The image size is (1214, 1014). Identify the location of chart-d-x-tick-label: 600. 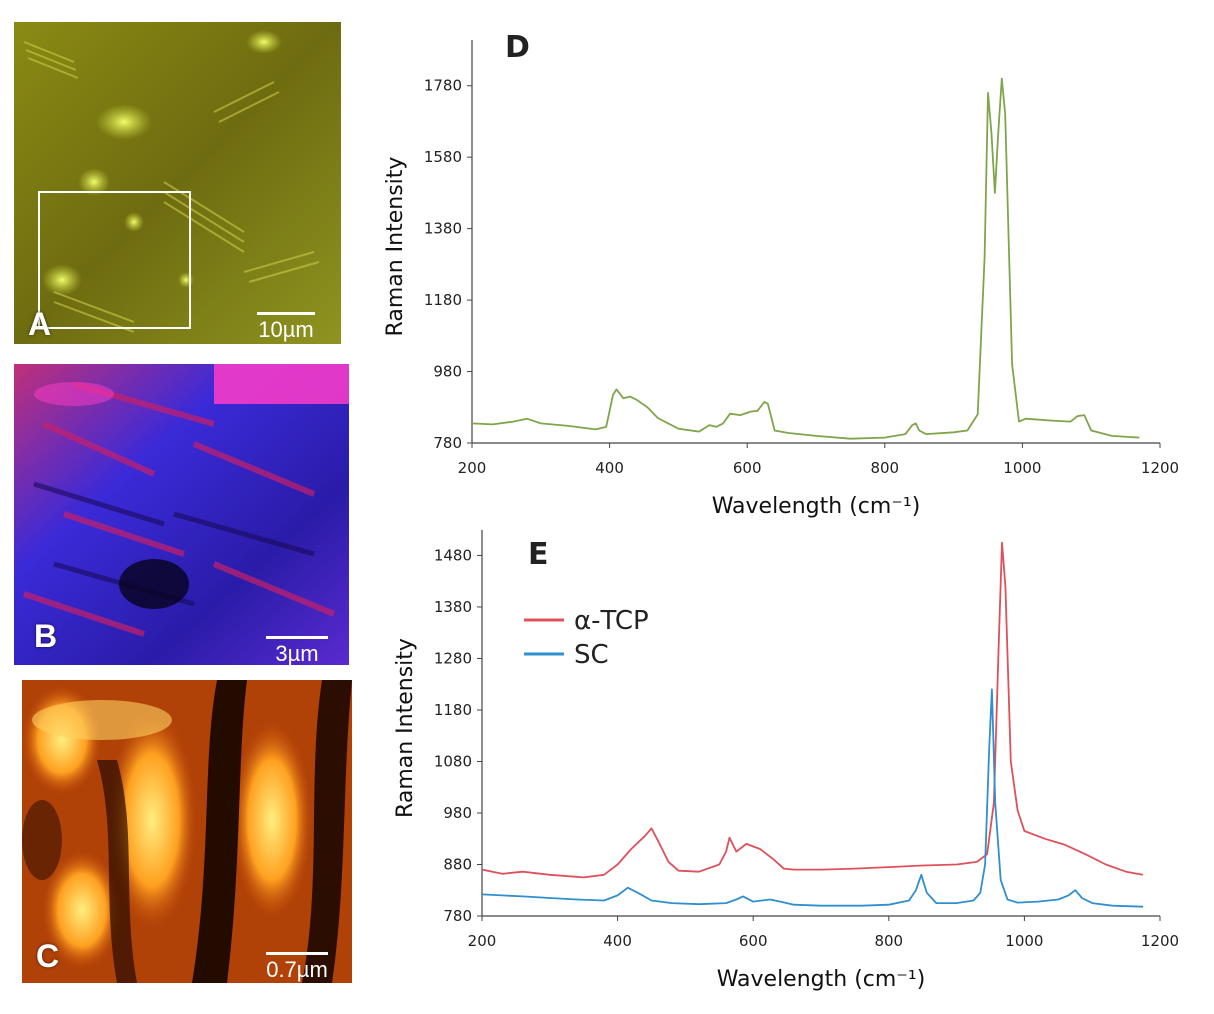
(747, 468).